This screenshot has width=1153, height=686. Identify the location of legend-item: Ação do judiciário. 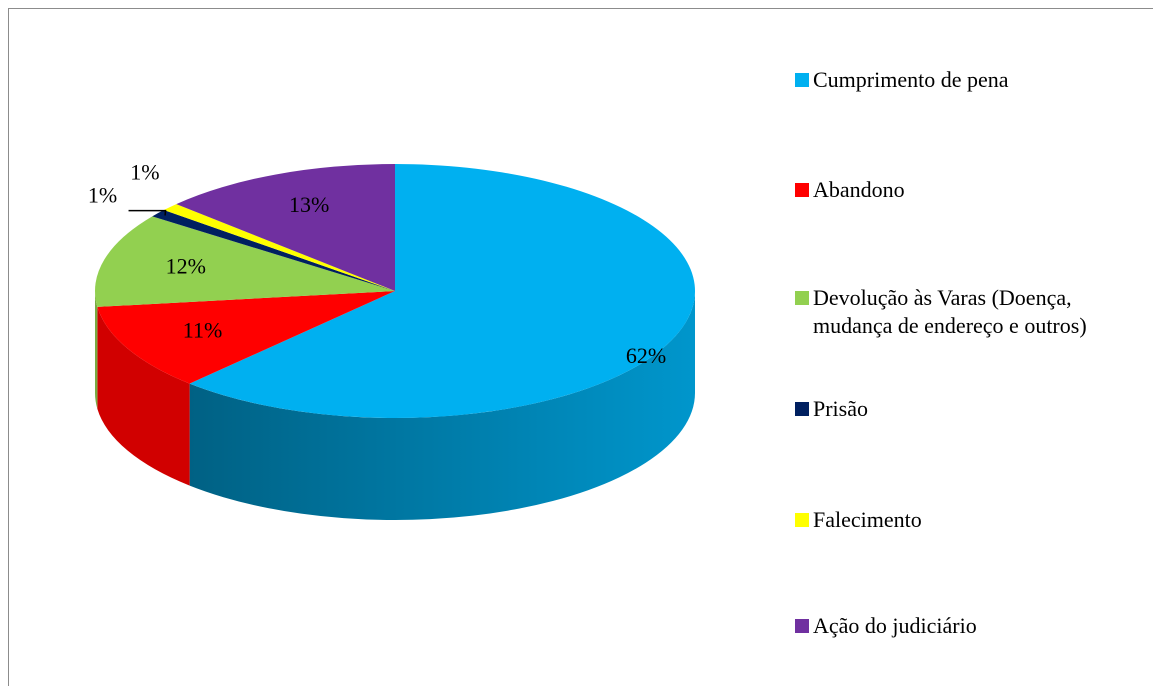
(965, 626).